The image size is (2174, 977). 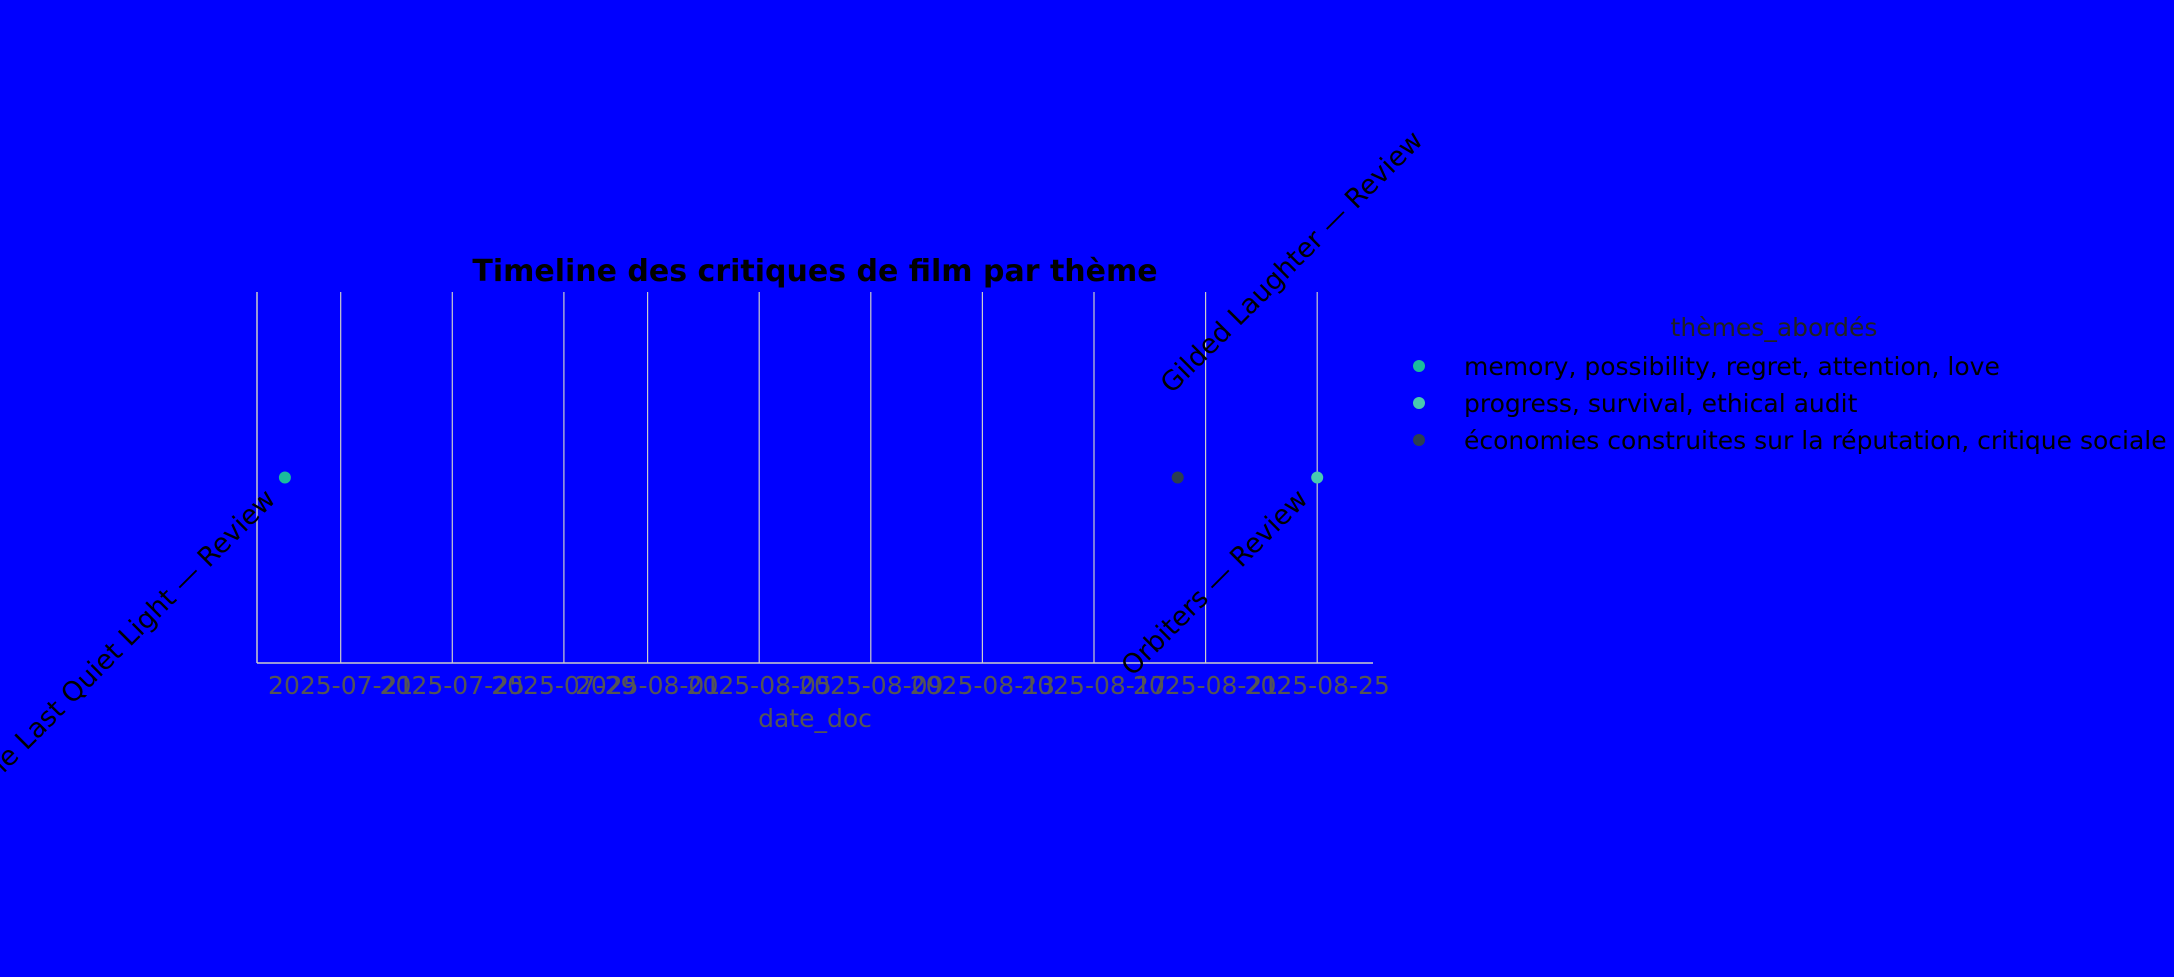 What do you see at coordinates (801, 477) in the screenshot?
I see `data-points` at bounding box center [801, 477].